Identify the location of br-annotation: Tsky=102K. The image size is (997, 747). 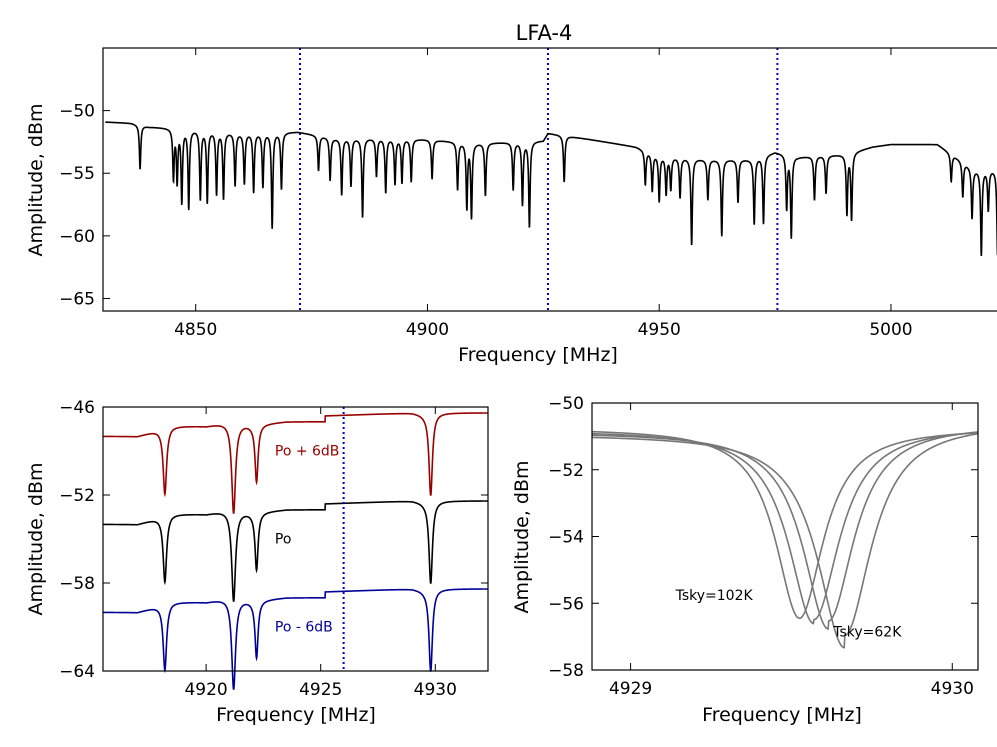
(714, 596).